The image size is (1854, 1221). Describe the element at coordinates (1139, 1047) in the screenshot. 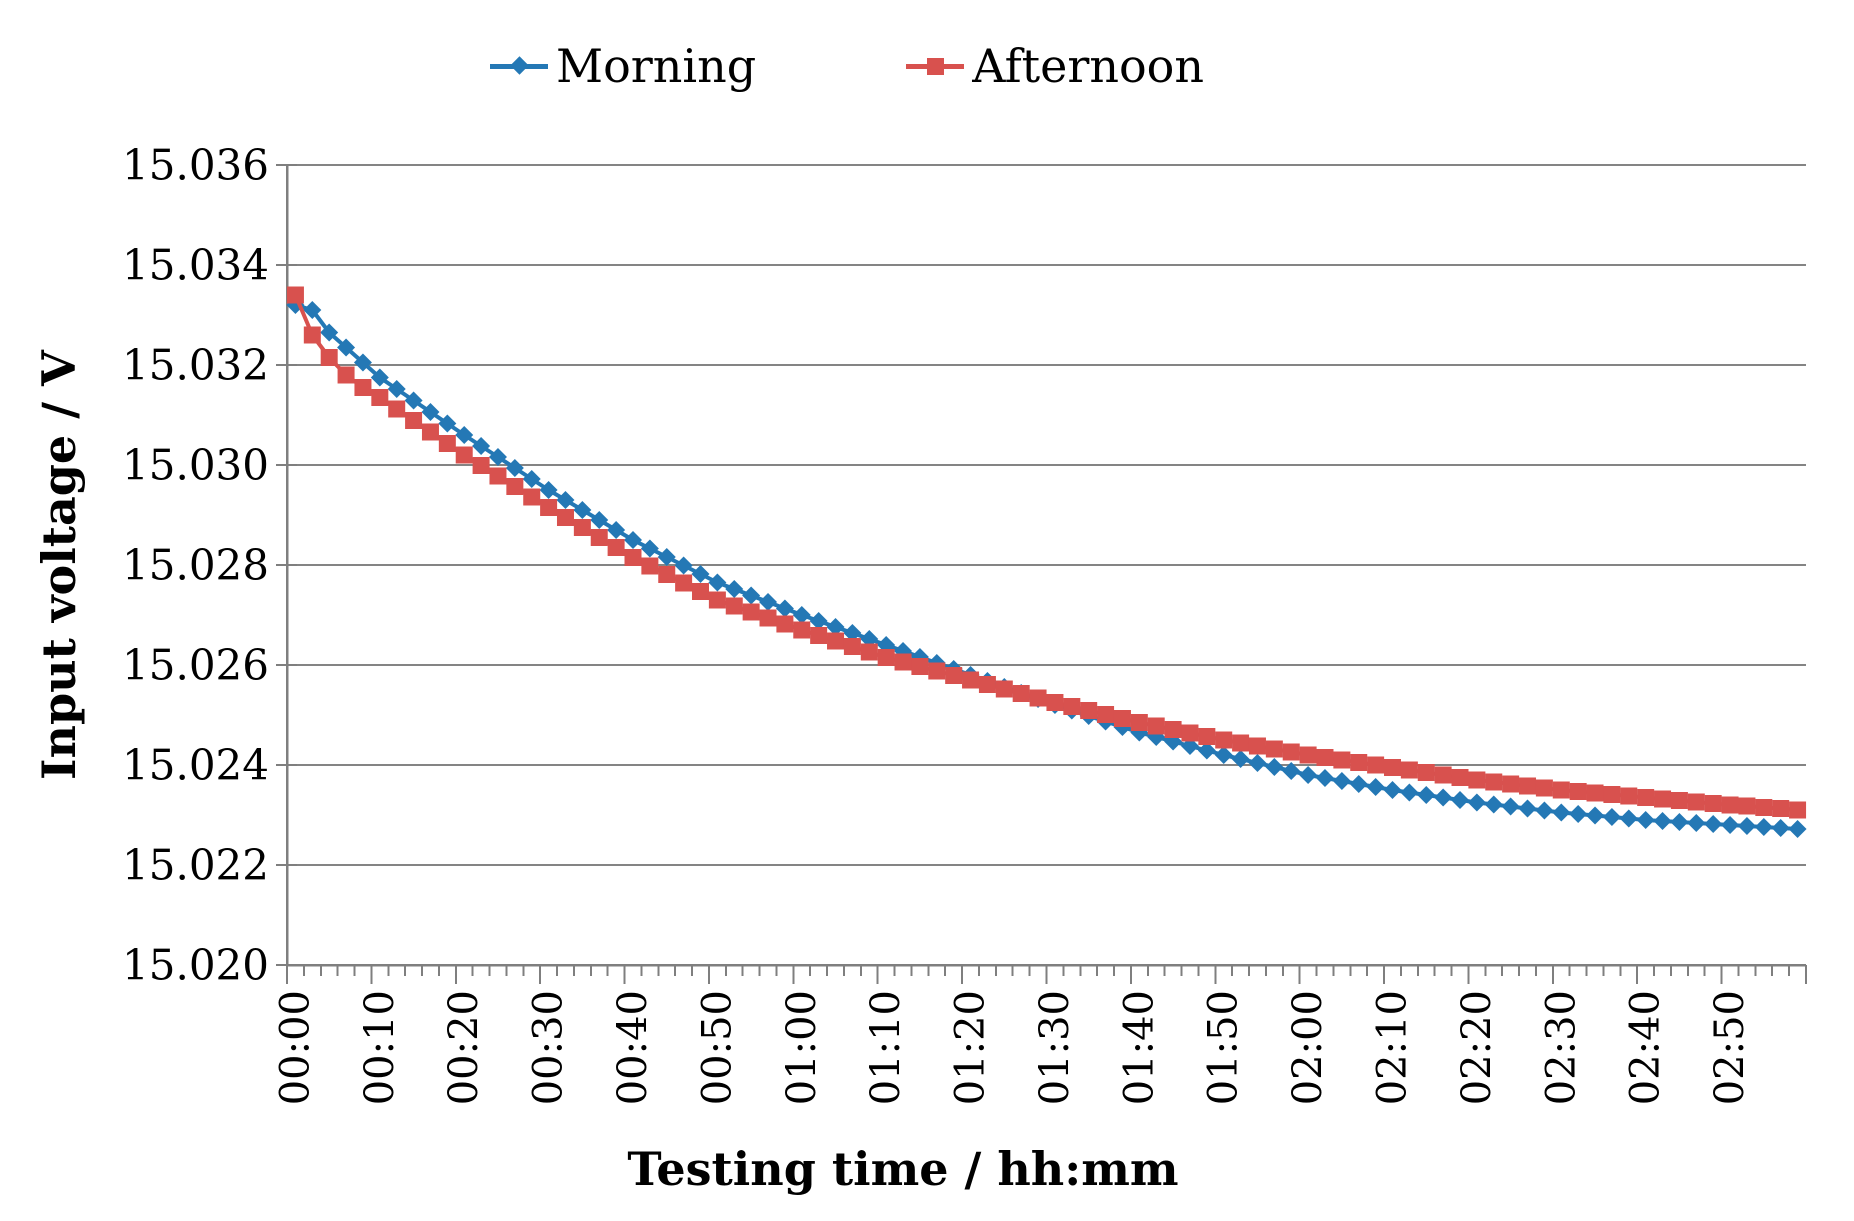

I see `x-tick-label: 01:40` at that location.